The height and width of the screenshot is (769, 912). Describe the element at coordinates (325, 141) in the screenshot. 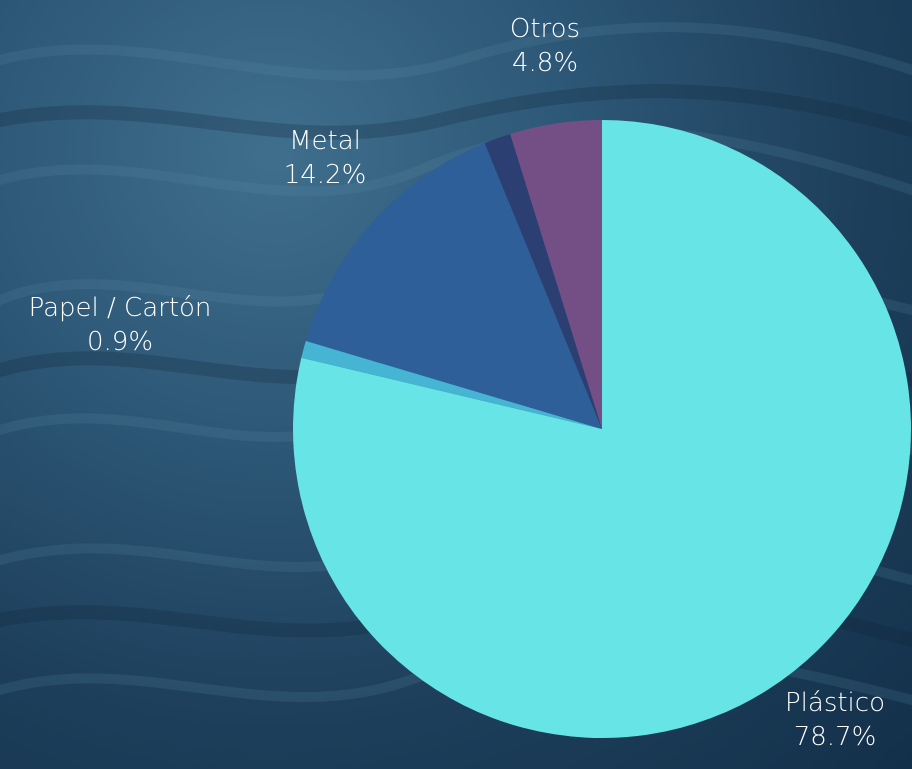

I see `slice-name-metal: Metal` at that location.